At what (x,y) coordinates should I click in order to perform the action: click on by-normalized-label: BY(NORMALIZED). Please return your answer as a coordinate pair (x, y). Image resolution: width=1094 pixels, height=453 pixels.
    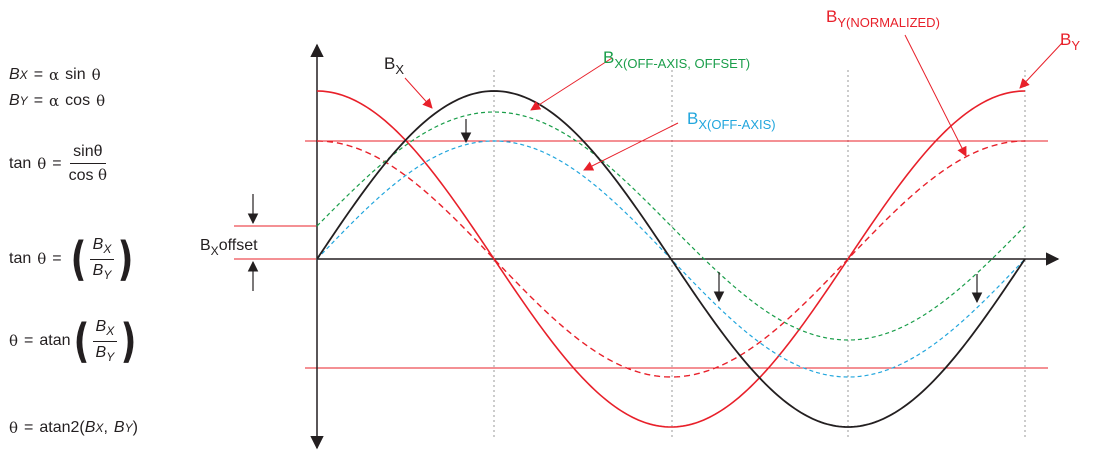
    Looking at the image, I should click on (883, 18).